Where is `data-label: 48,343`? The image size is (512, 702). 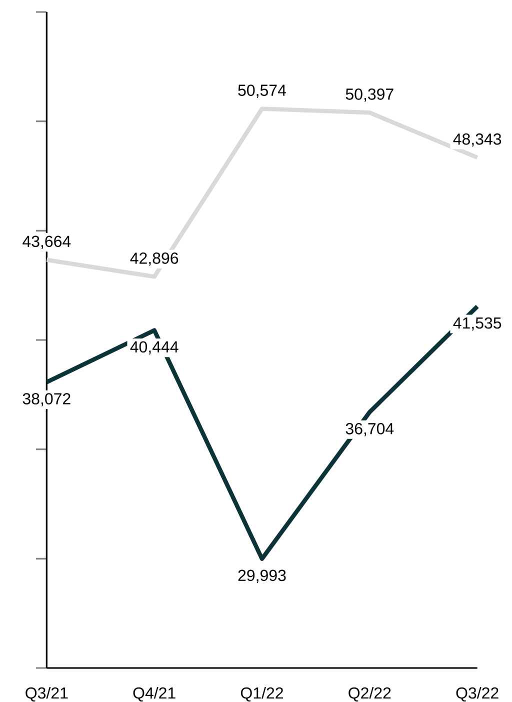
data-label: 48,343 is located at coordinates (477, 140).